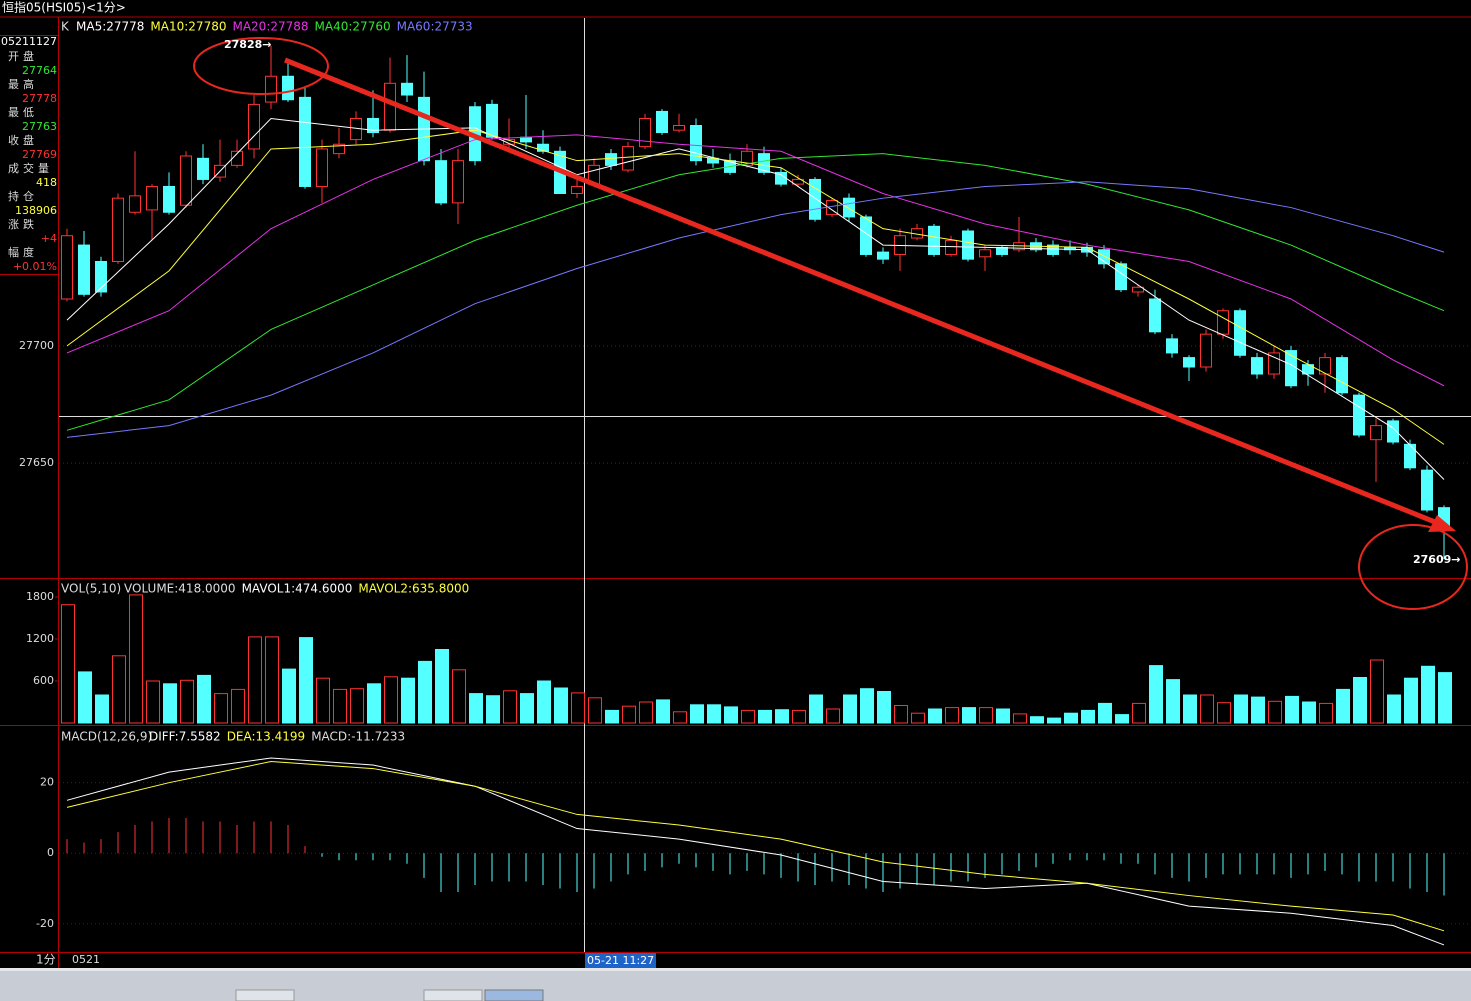 The image size is (1471, 1001). I want to click on legend-item: DIFF:7.5582, so click(185, 737).